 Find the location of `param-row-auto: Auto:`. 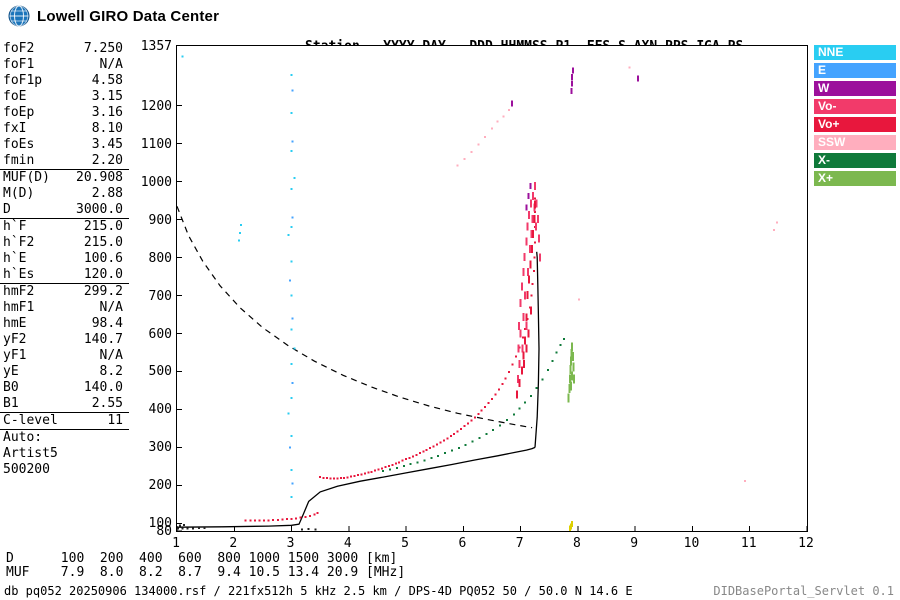

param-row-auto: Auto: is located at coordinates (64, 438).